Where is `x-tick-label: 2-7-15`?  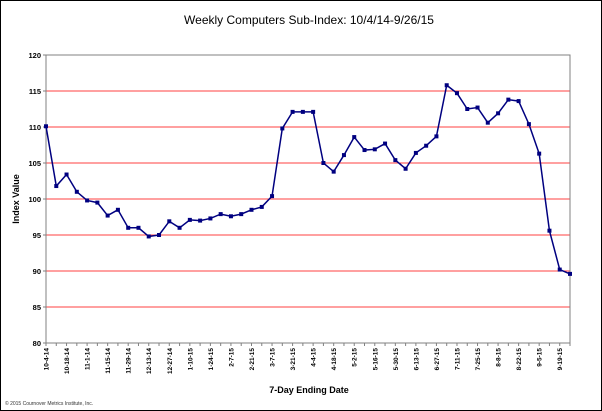
x-tick-label: 2-7-15 is located at coordinates (231, 357).